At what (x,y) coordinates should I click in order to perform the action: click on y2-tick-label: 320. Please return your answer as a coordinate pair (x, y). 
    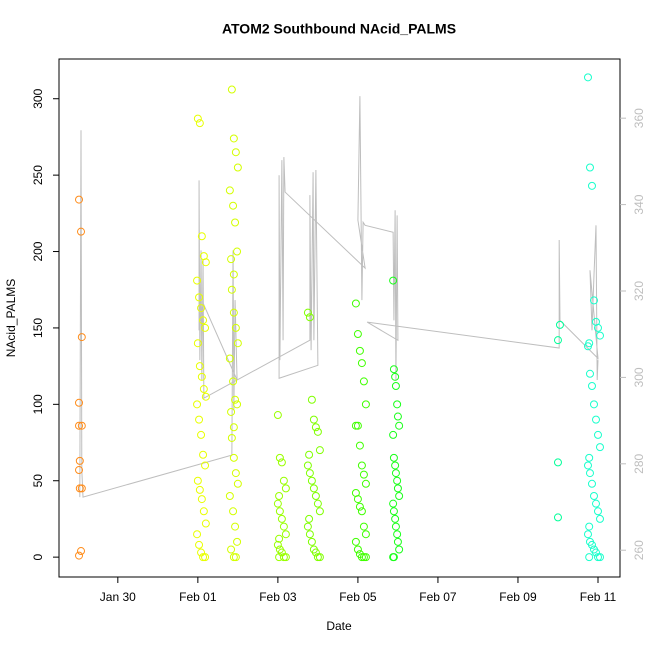
    Looking at the image, I should click on (639, 291).